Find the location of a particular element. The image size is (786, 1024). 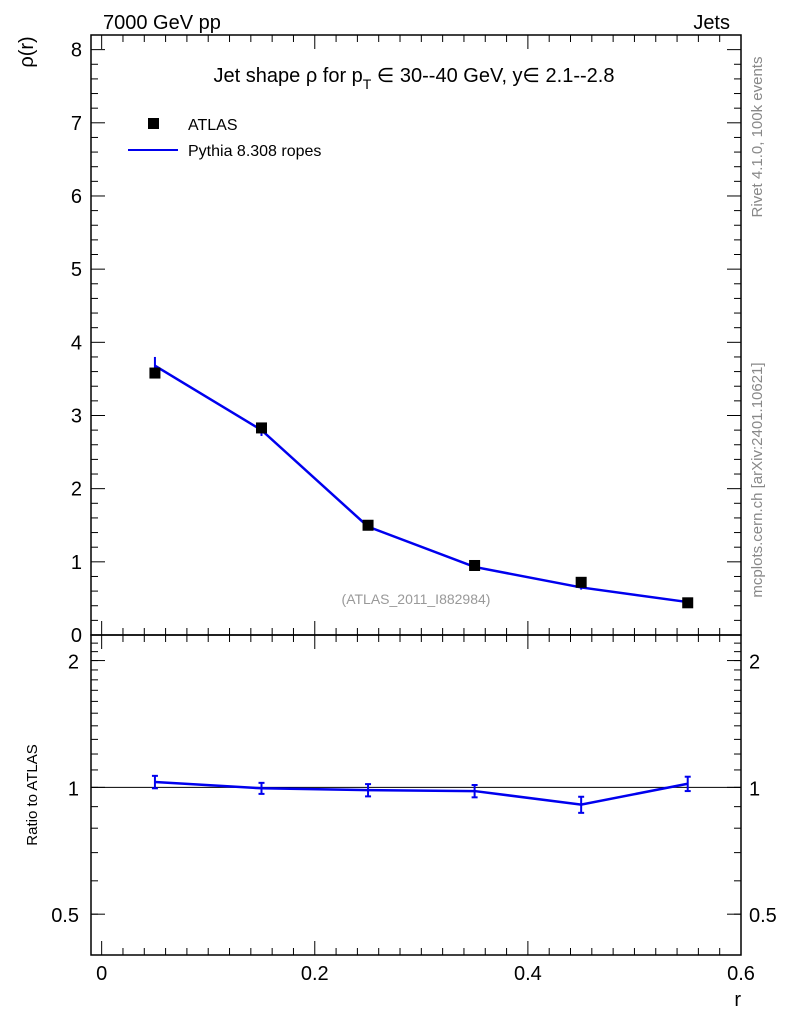

rivet-label: Rivet 4.1.0, 100k events is located at coordinates (757, 137).